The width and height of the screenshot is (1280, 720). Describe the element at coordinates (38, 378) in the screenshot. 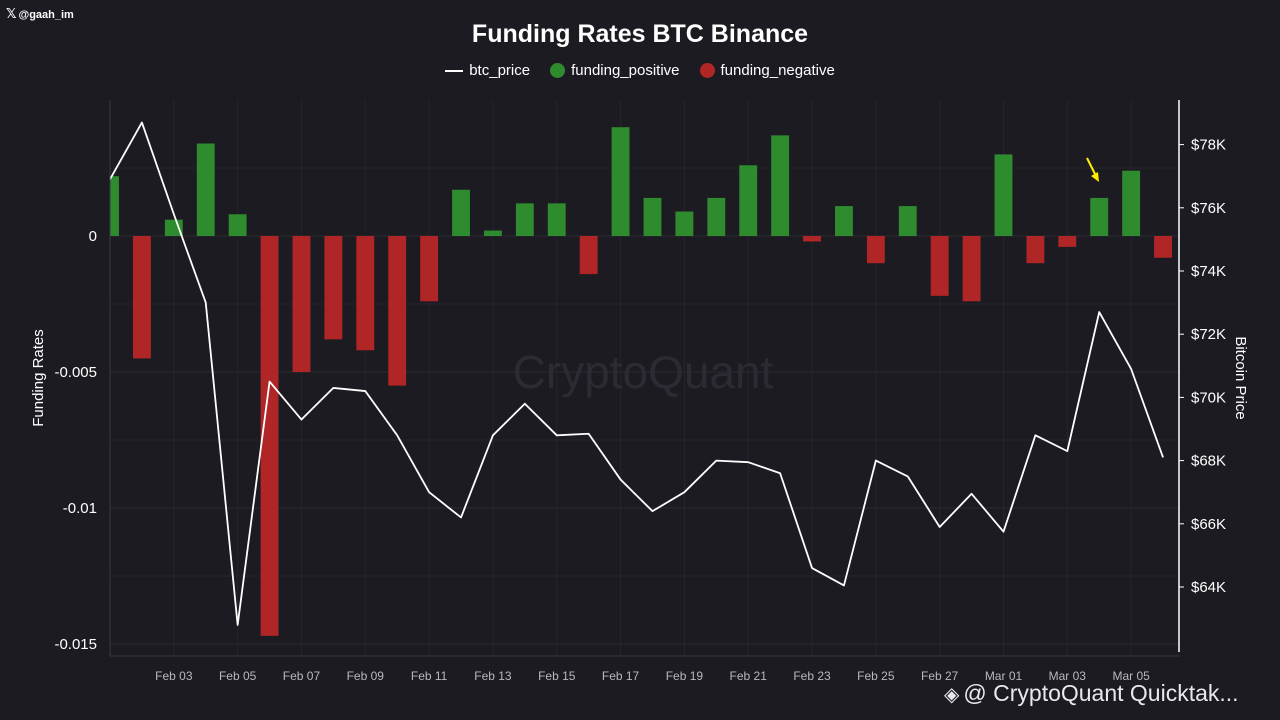

I see `y-axis-label: Funding Rates` at that location.